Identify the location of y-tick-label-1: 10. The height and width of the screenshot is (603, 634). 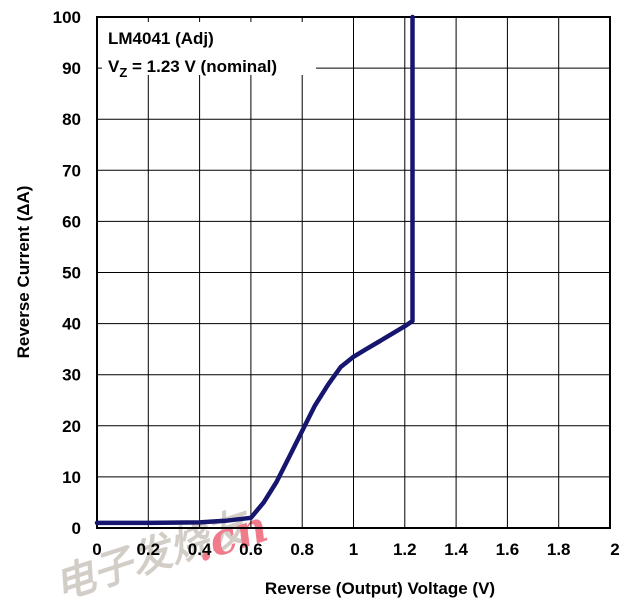
(71, 477).